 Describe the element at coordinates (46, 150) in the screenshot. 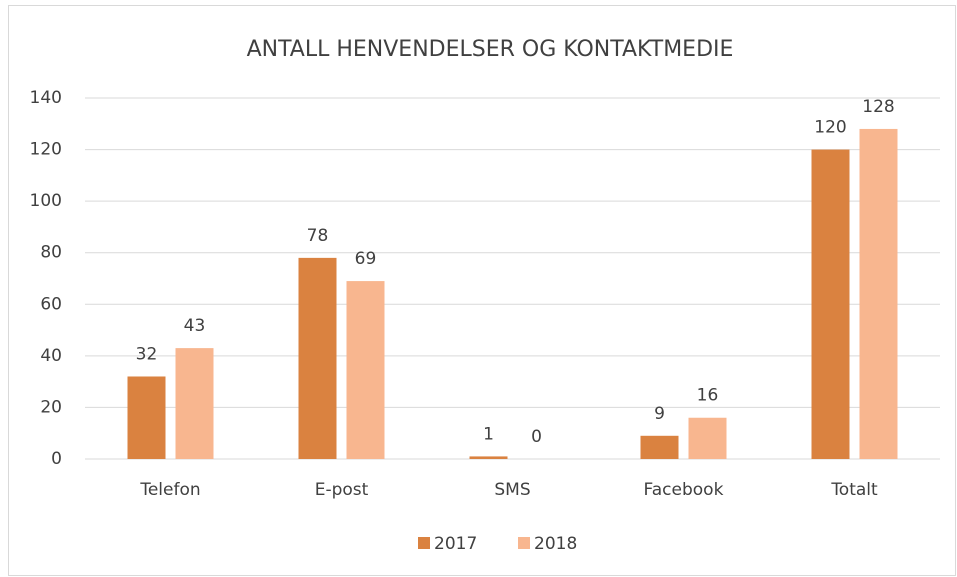

I see `y-tick-label: 120` at that location.